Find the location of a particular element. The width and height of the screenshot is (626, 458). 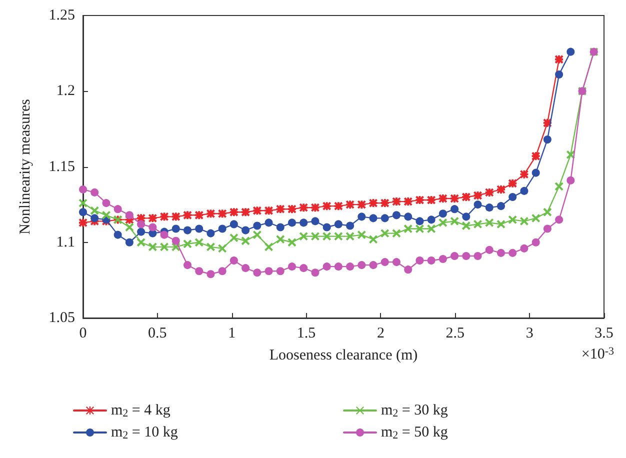

x-tick-label: 2 is located at coordinates (380, 334).